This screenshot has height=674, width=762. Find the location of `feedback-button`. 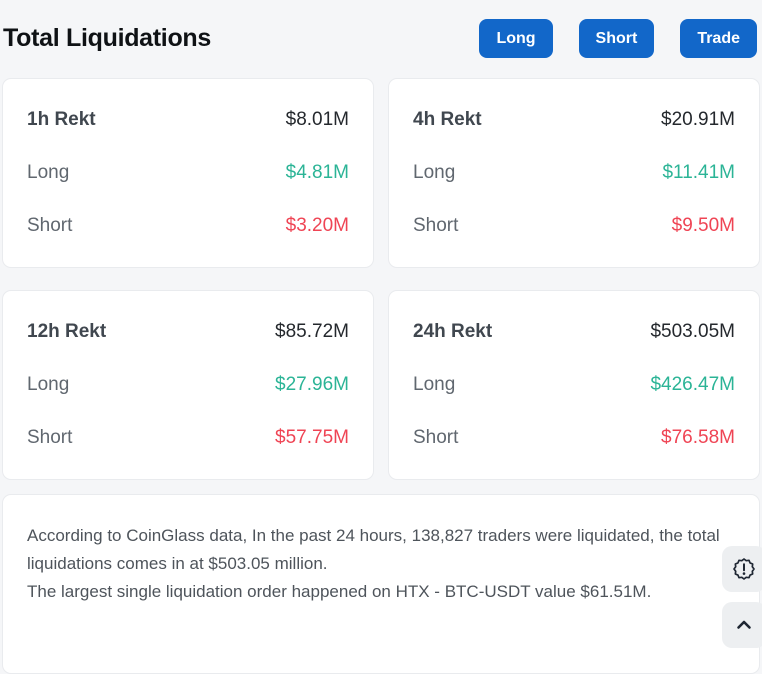

feedback-button is located at coordinates (742, 569).